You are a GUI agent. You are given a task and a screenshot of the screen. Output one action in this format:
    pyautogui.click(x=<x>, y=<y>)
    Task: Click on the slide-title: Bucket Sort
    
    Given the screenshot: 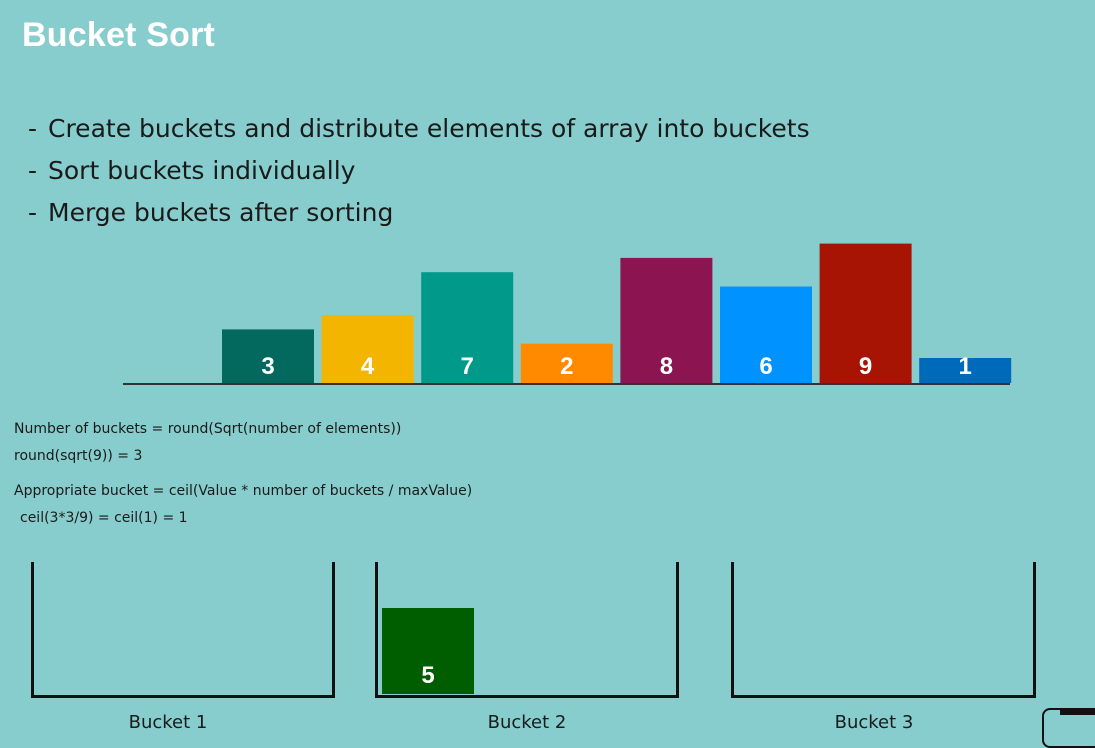 What is the action you would take?
    pyautogui.click(x=119, y=35)
    